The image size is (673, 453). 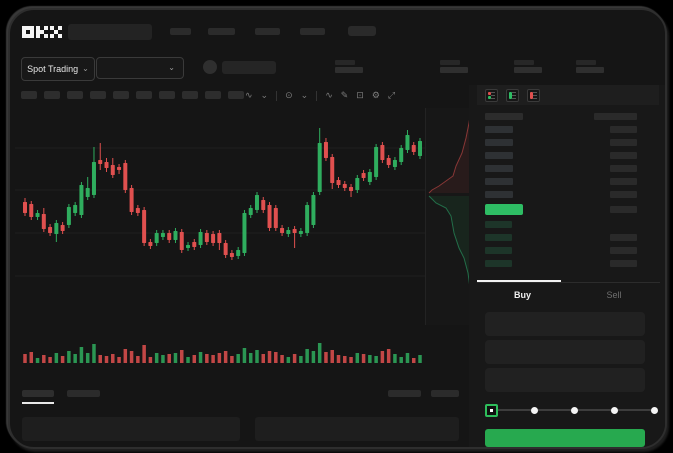 What do you see at coordinates (344, 95) in the screenshot?
I see `draw-tool-icon: ✎` at bounding box center [344, 95].